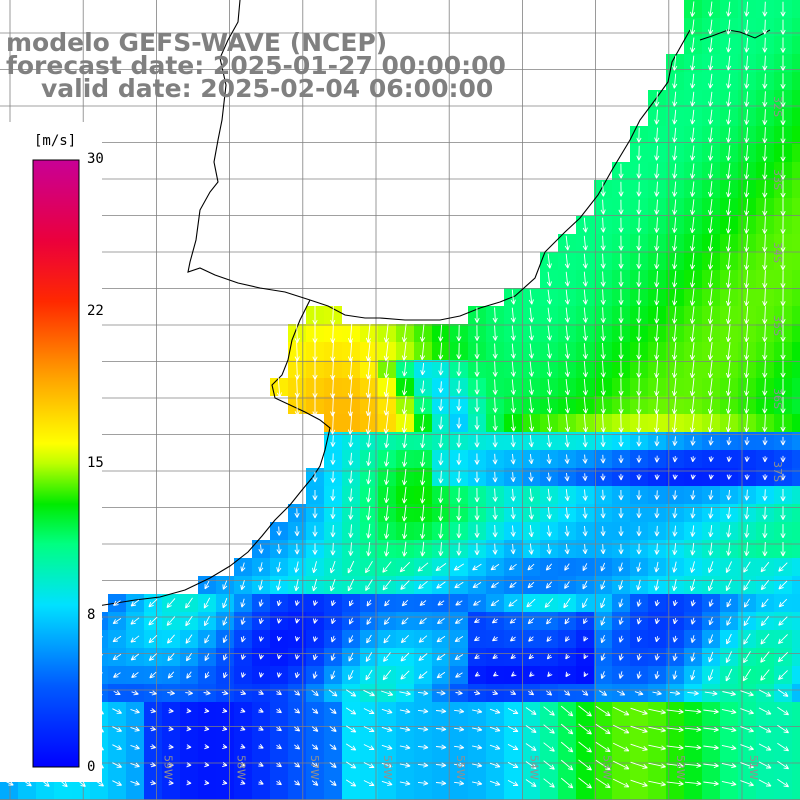  I want to click on colorbar, so click(51, 452).